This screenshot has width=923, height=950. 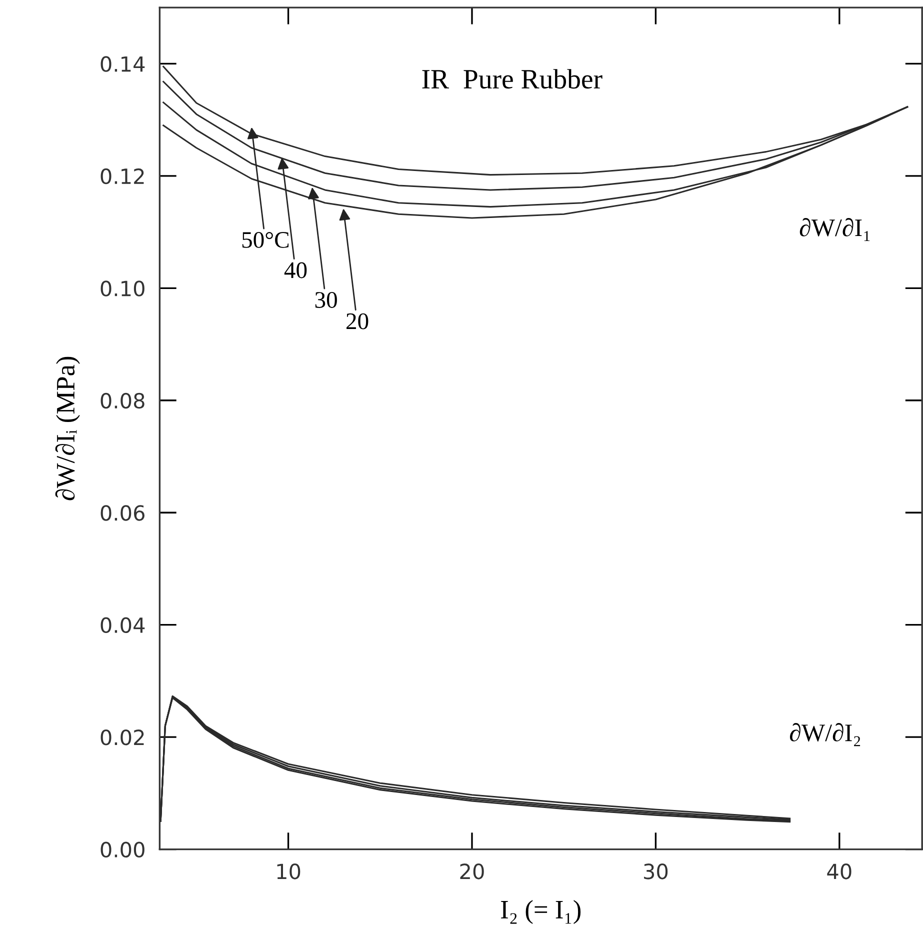 I want to click on y-tick-label: 0.08, so click(x=122, y=400).